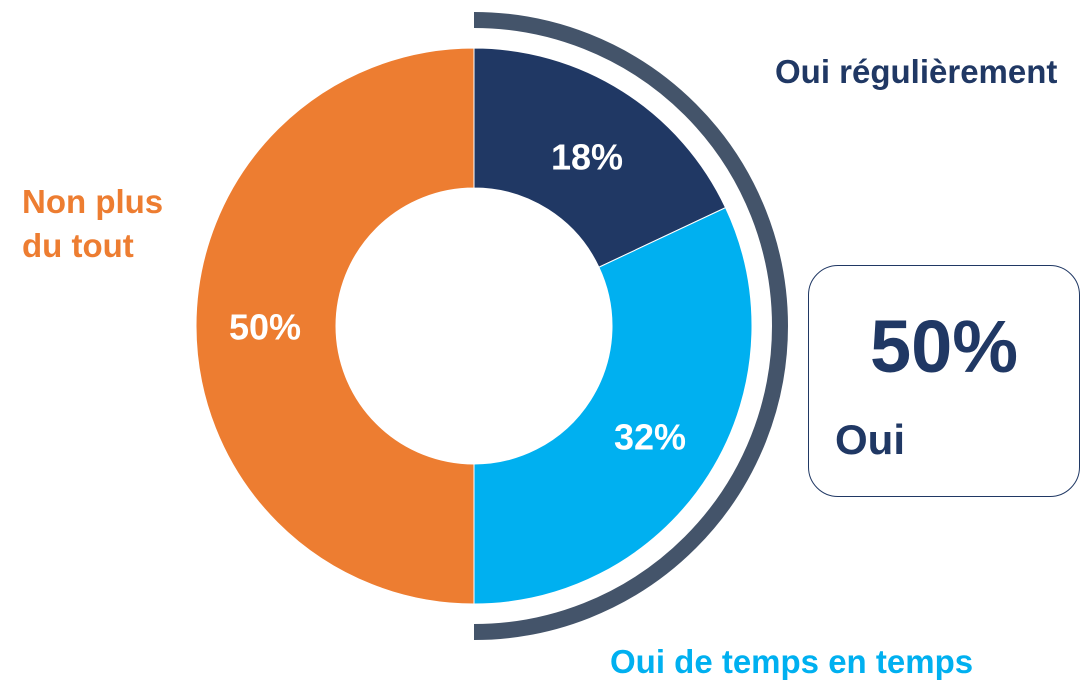  Describe the element at coordinates (650, 437) in the screenshot. I see `value-label: 32%` at that location.